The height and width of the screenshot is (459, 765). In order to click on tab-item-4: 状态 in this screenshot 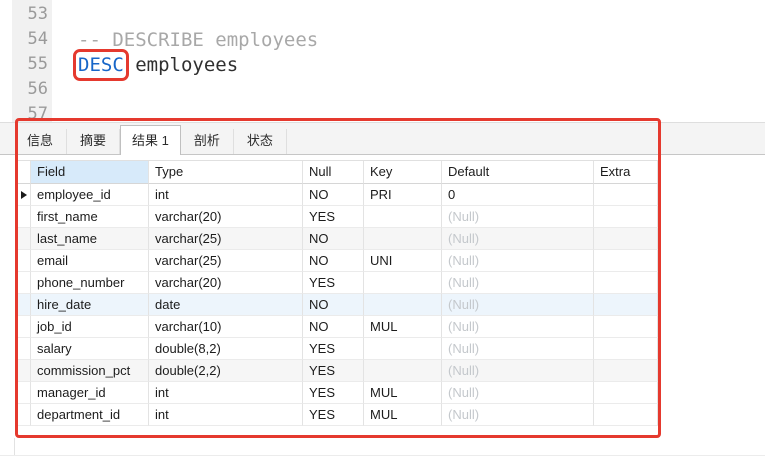, I will do `click(260, 141)`.